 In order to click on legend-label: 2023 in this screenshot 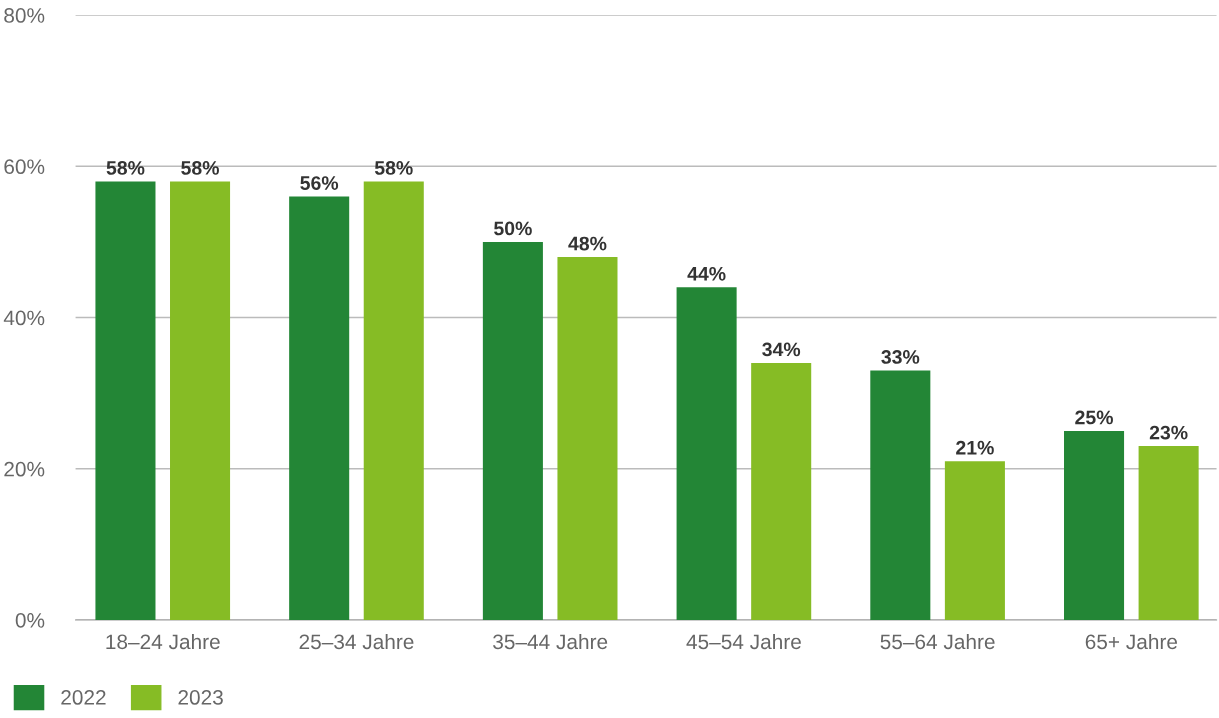, I will do `click(200, 697)`.